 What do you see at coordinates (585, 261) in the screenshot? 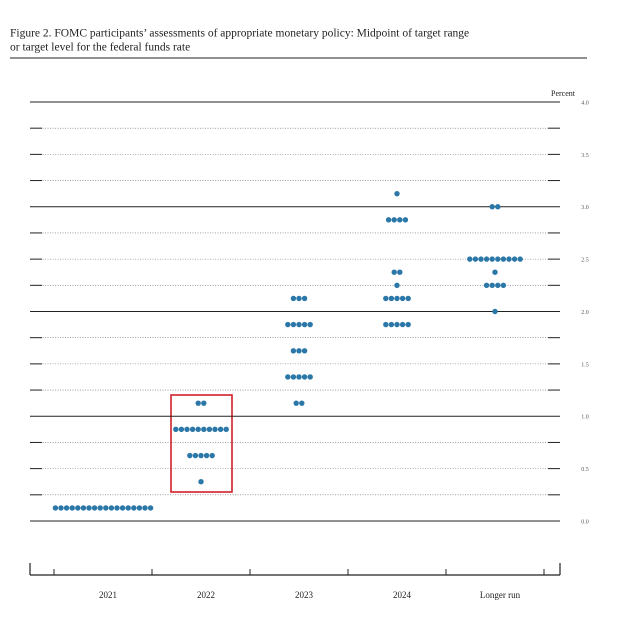
I see `y-tick-label: 2.5` at bounding box center [585, 261].